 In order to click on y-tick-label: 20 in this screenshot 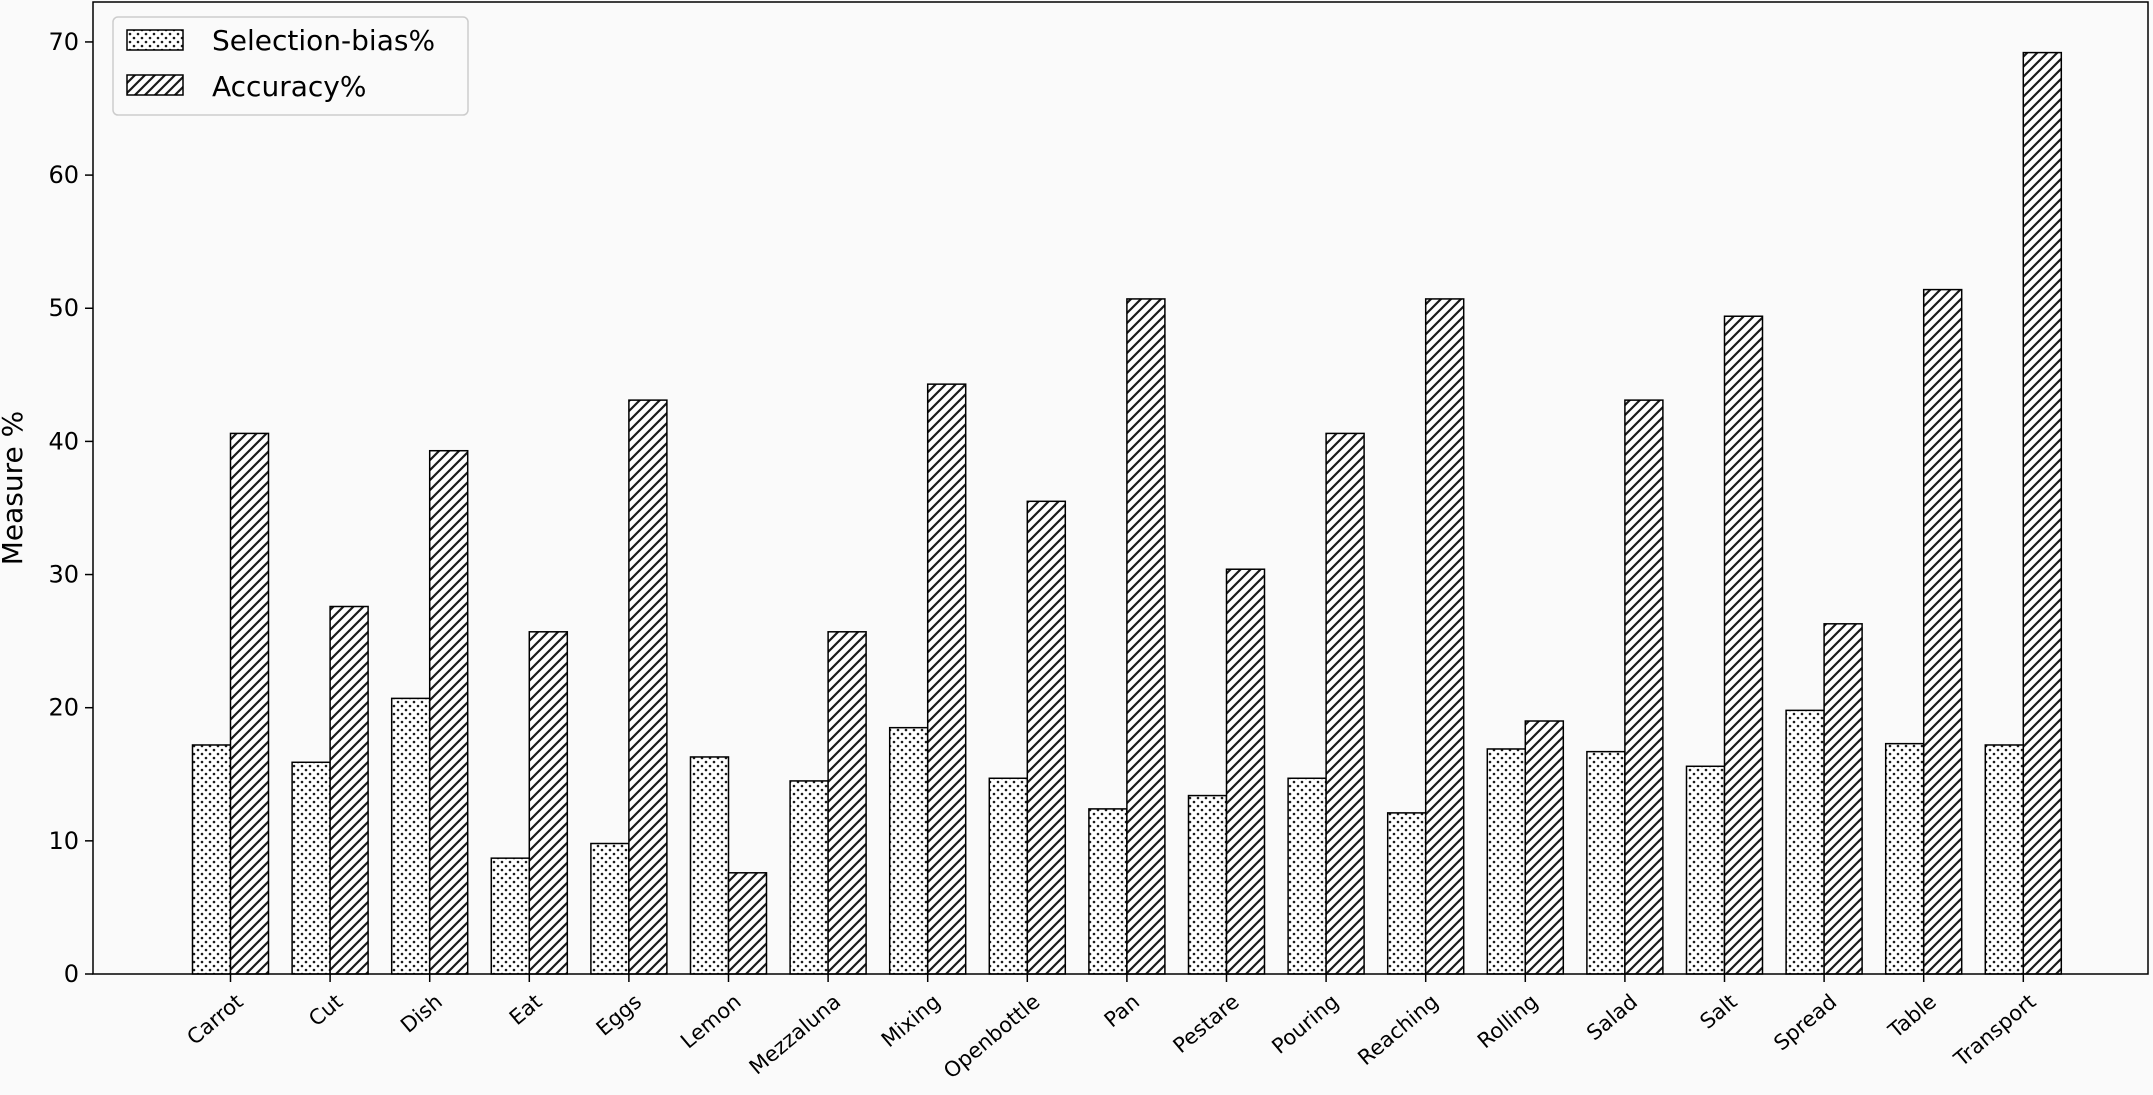, I will do `click(63, 708)`.